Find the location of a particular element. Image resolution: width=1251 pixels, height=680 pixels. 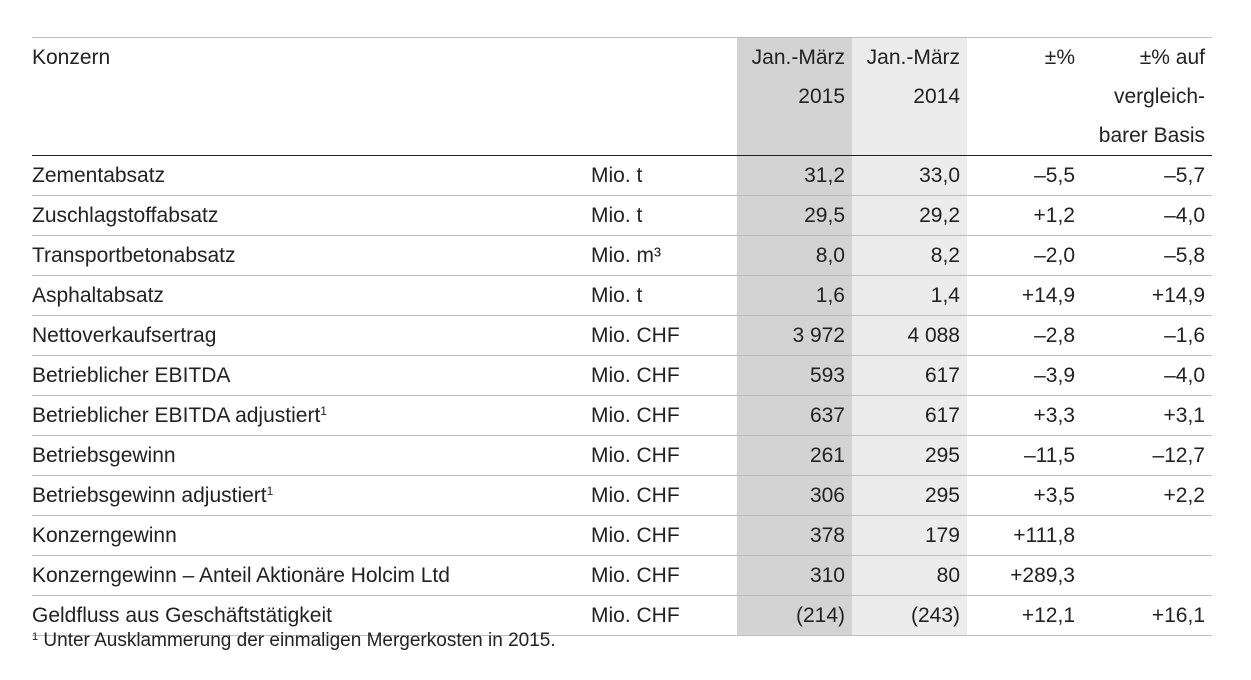

row-pct-comparable: –12,7 is located at coordinates (1147, 455).